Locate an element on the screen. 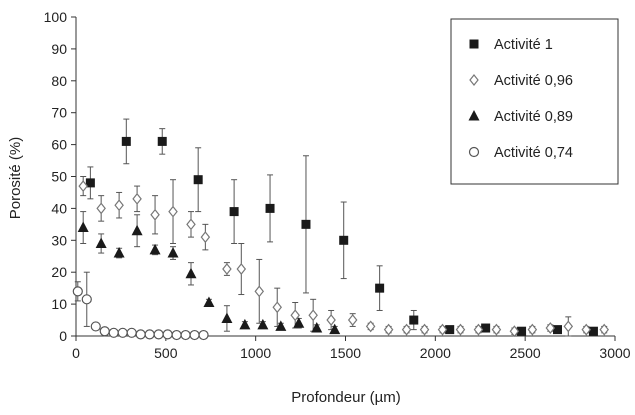 The height and width of the screenshot is (415, 635). legend-label: Activité 1 is located at coordinates (523, 45).